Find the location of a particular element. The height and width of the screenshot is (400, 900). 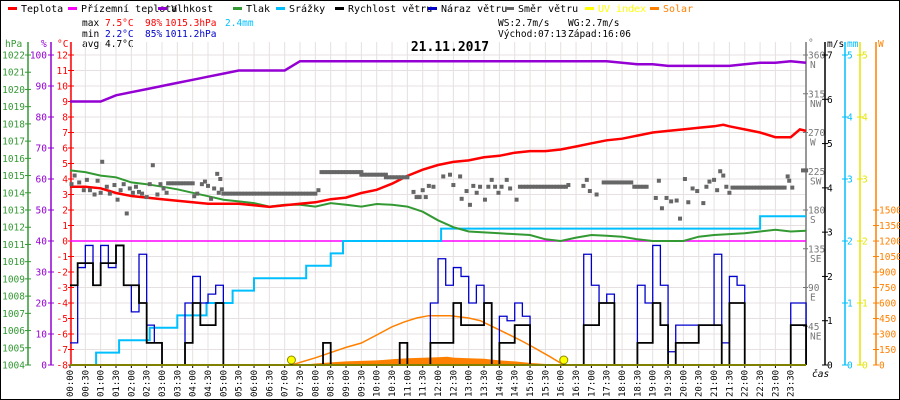

x-tick-label: 21:00 is located at coordinates (715, 383).